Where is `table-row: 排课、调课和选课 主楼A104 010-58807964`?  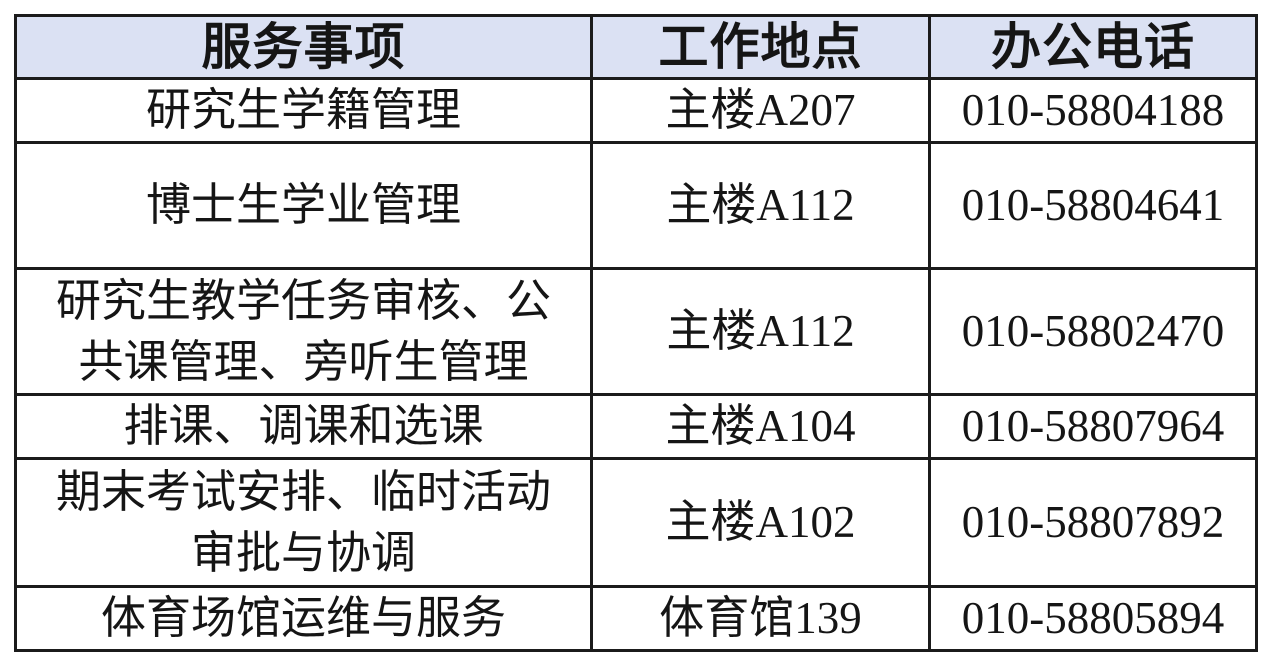 table-row: 排课、调课和选课 主楼A104 010-58807964 is located at coordinates (636, 426).